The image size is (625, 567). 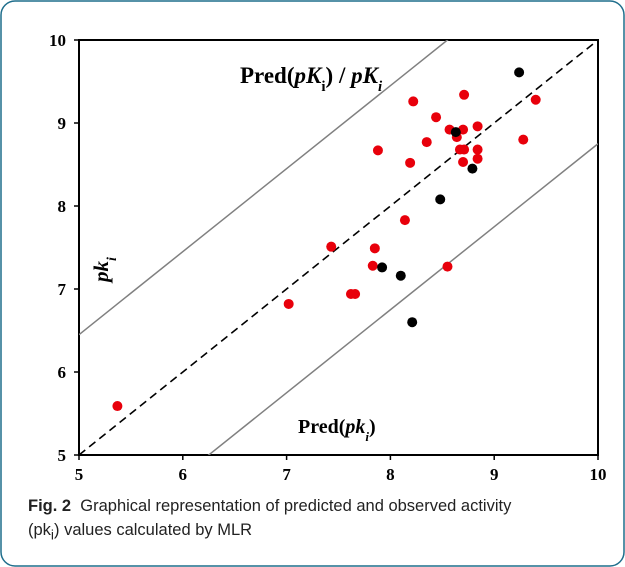 I want to click on y-tick-label-5: 5, so click(x=62, y=455).